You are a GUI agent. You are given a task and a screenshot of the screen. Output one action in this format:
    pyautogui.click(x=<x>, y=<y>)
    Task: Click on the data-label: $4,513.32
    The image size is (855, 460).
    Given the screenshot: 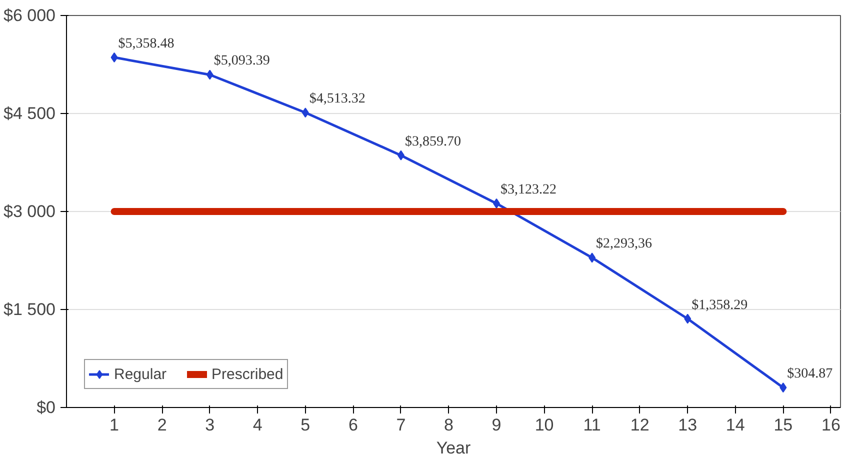 What is the action you would take?
    pyautogui.click(x=337, y=99)
    